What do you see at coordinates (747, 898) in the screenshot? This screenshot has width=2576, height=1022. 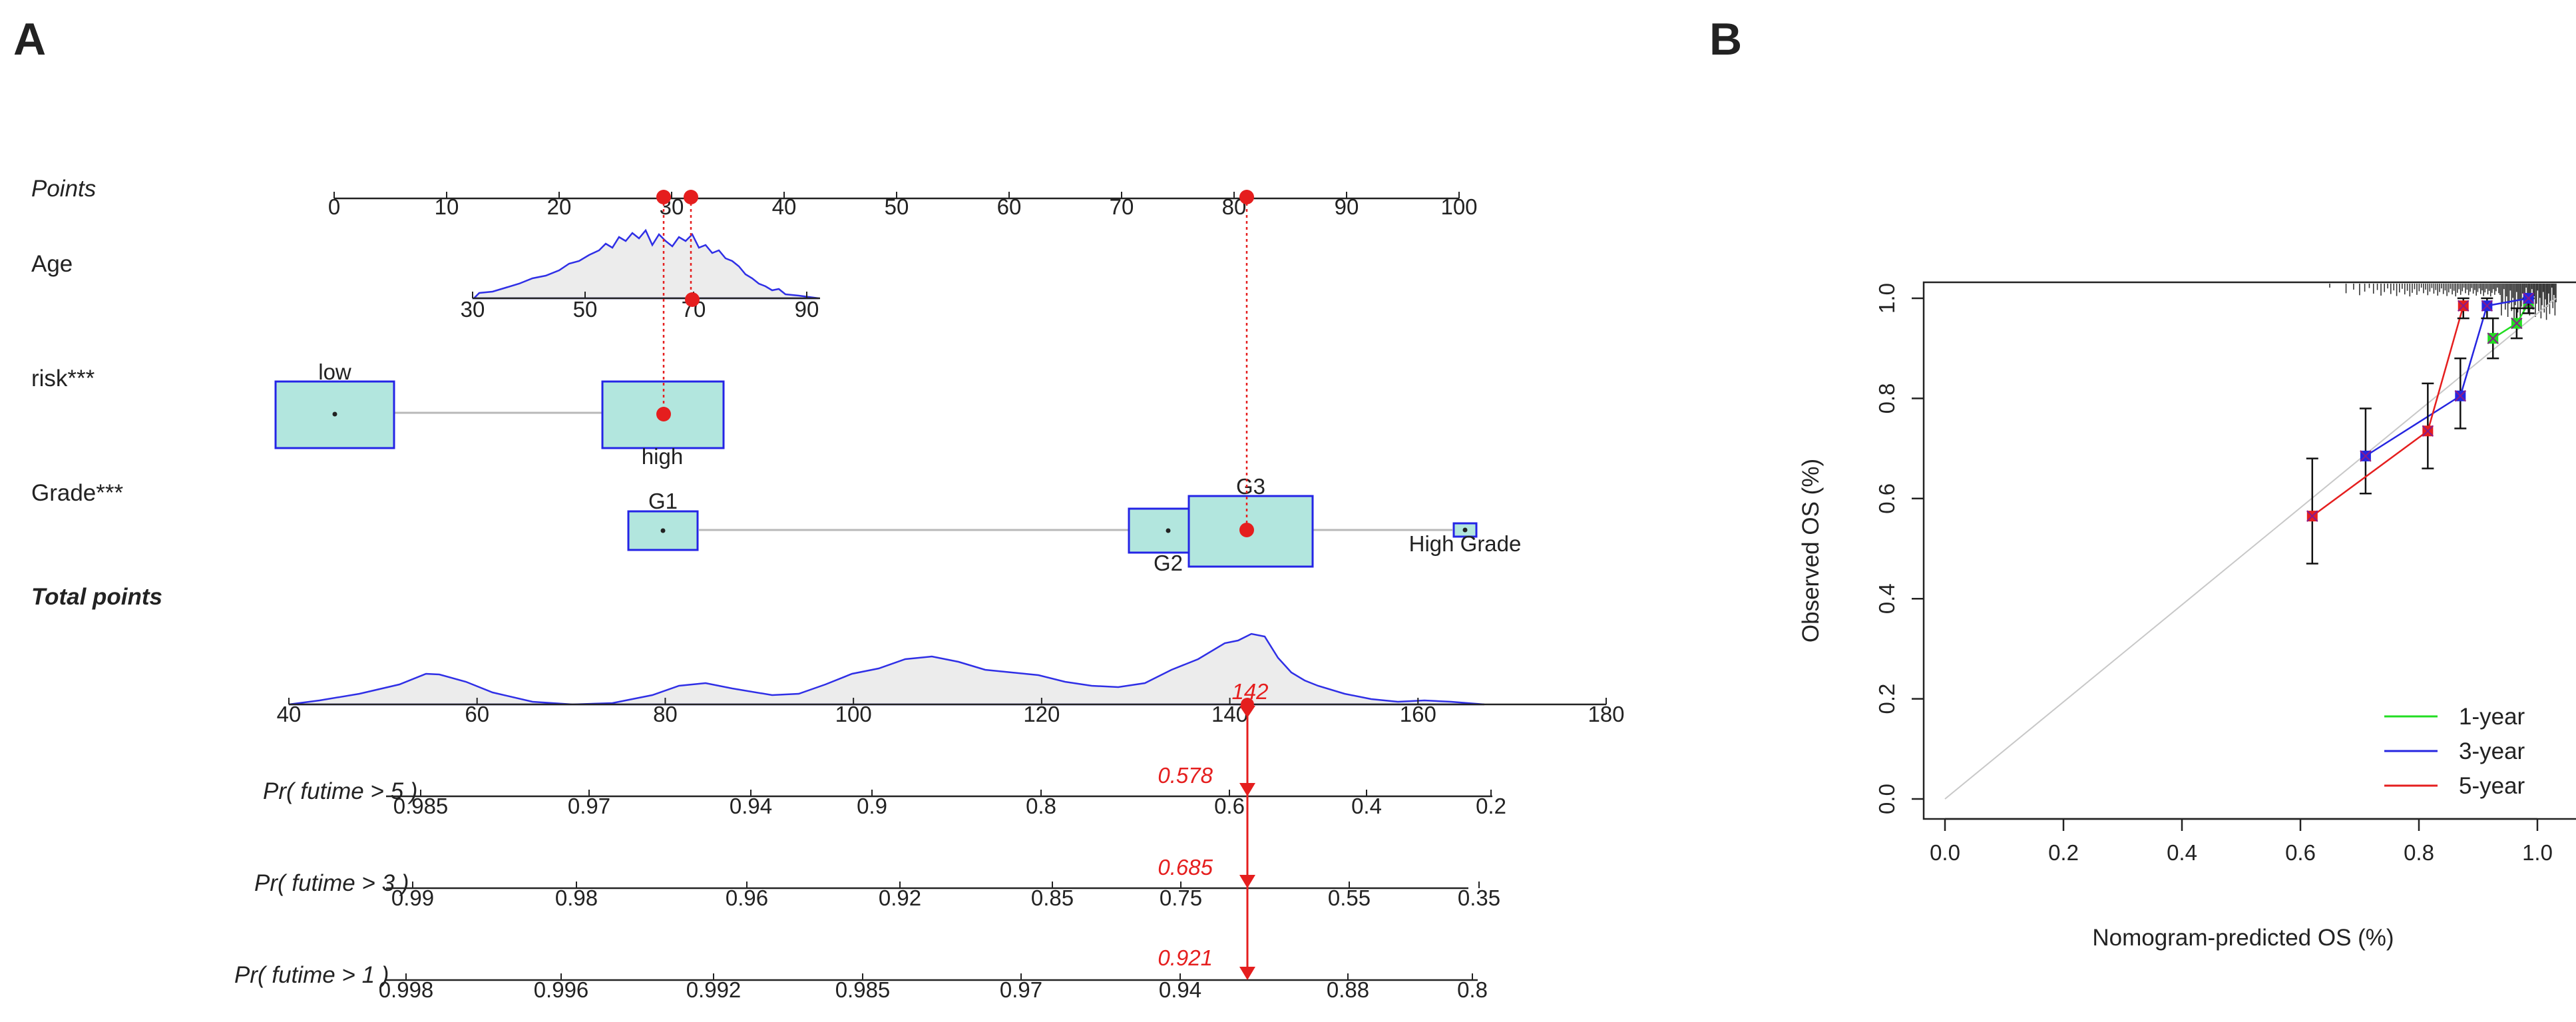 I see `pr3-tick-label: 0.96` at bounding box center [747, 898].